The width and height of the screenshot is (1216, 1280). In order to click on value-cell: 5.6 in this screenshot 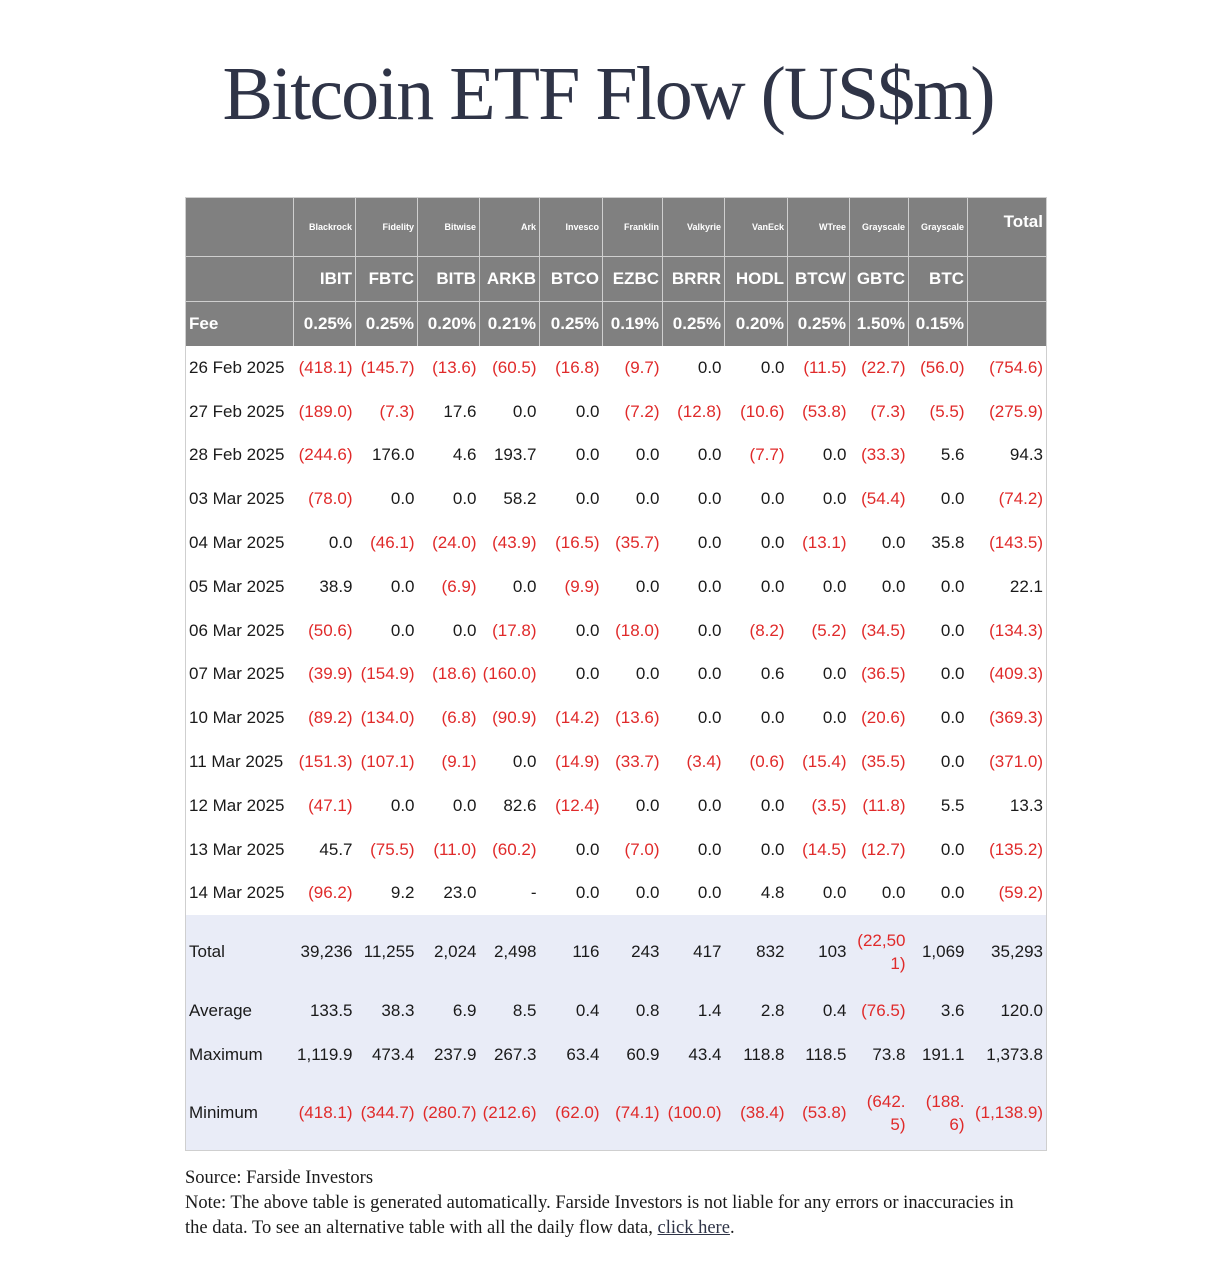, I will do `click(952, 455)`.